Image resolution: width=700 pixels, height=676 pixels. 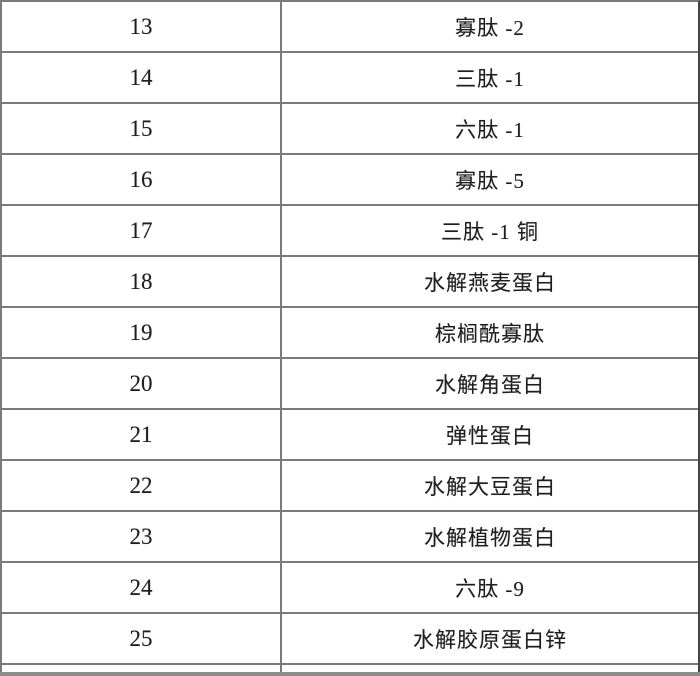 What do you see at coordinates (490, 537) in the screenshot?
I see `ingredient-name-cell: 水解植物蛋白` at bounding box center [490, 537].